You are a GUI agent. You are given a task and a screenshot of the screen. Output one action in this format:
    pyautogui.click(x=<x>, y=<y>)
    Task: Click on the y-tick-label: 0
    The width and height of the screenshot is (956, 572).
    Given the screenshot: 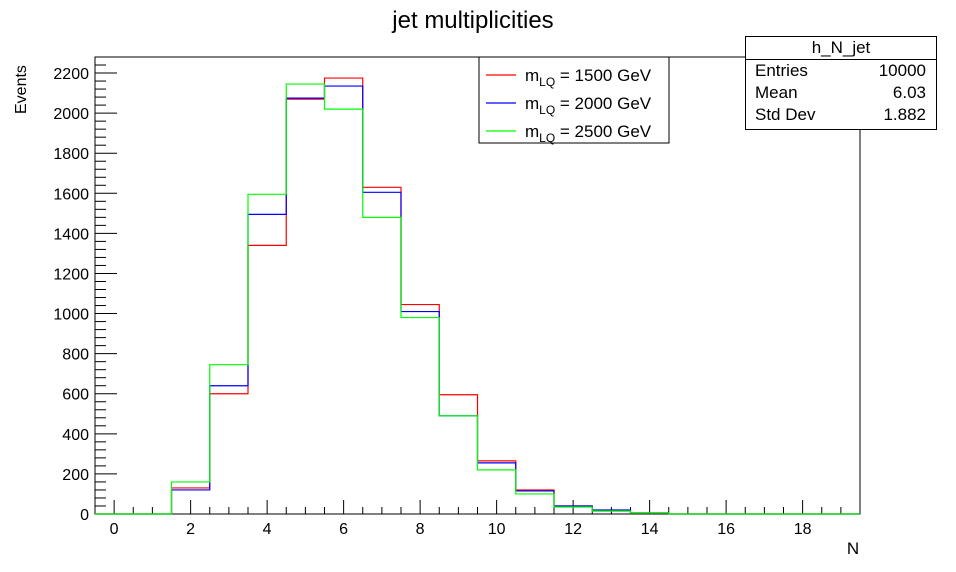 What is the action you would take?
    pyautogui.click(x=84, y=515)
    